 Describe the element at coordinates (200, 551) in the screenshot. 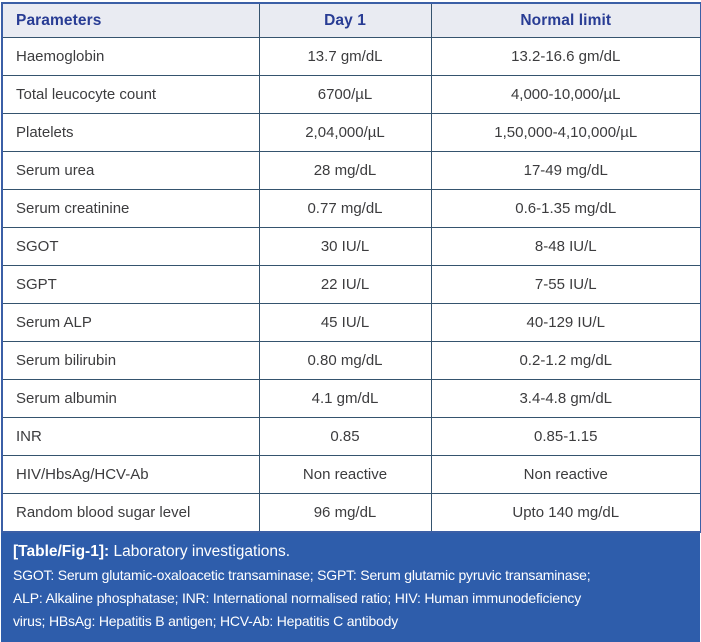

I see `caption-title: Laboratory investigations.` at that location.